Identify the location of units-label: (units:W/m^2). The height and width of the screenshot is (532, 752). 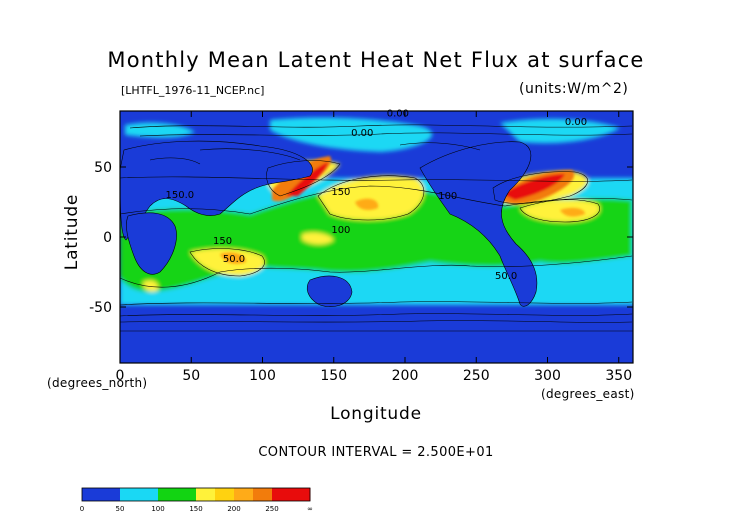
(574, 89).